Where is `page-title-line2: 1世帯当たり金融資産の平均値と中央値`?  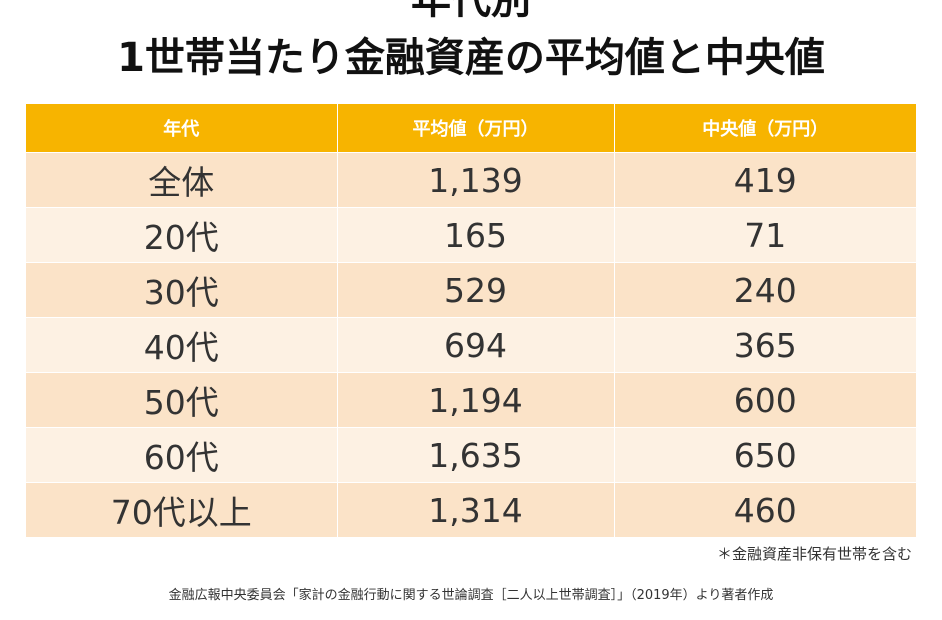
page-title-line2: 1世帯当たり金融資産の平均値と中央値 is located at coordinates (471, 58).